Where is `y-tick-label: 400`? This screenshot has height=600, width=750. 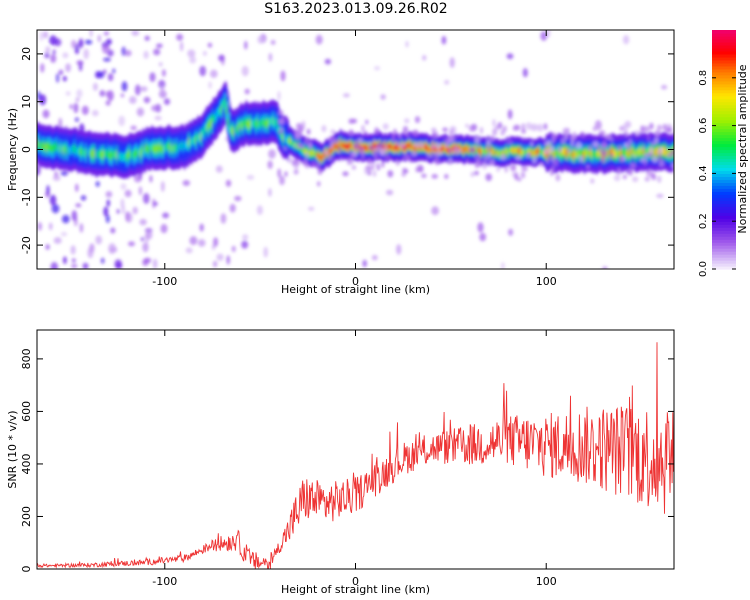 y-tick-label: 400 is located at coordinates (26, 463).